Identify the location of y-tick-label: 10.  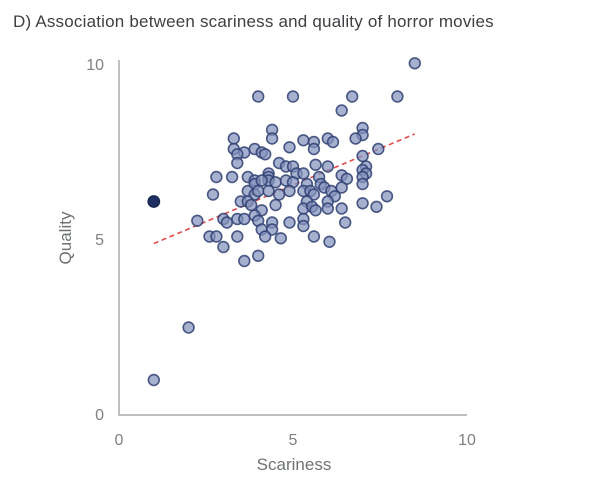
(95, 65).